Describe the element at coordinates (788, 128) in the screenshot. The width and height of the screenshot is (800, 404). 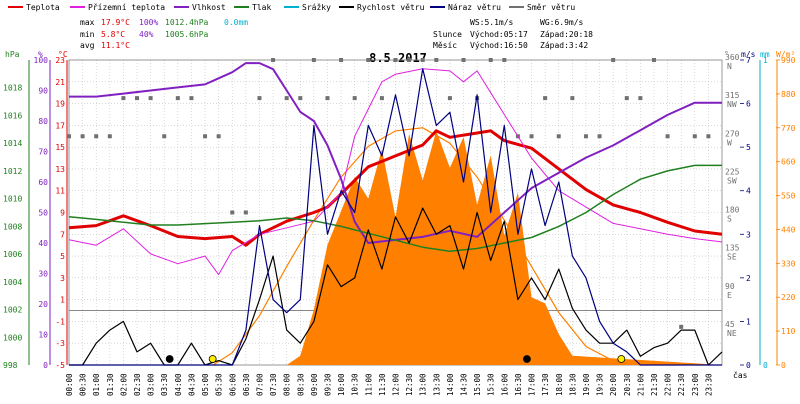
I see `y-tick-rad: 770` at that location.